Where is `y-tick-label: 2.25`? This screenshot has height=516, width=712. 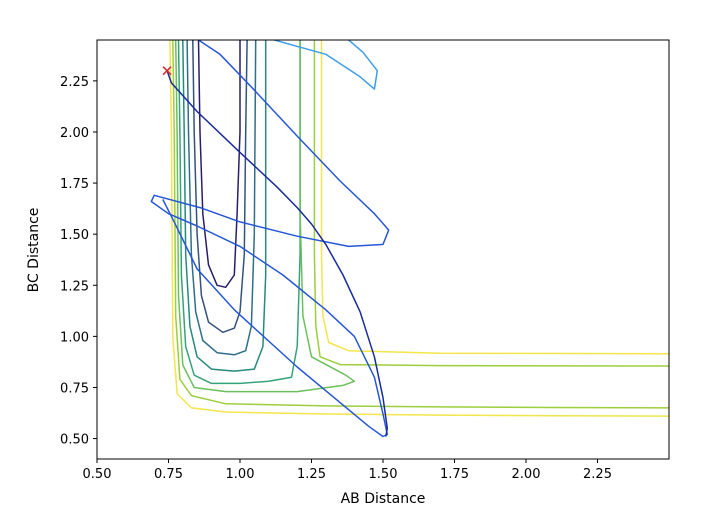 y-tick-label: 2.25 is located at coordinates (74, 82).